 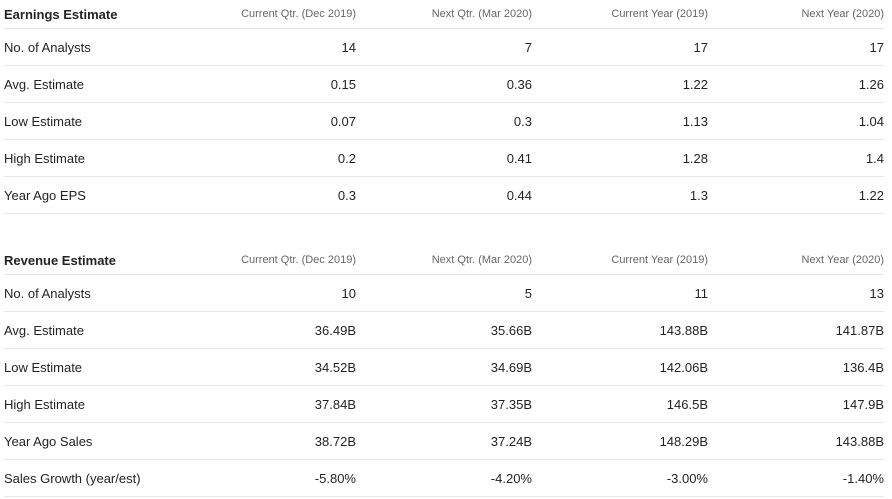 I want to click on cell-value: 0.44, so click(x=444, y=195).